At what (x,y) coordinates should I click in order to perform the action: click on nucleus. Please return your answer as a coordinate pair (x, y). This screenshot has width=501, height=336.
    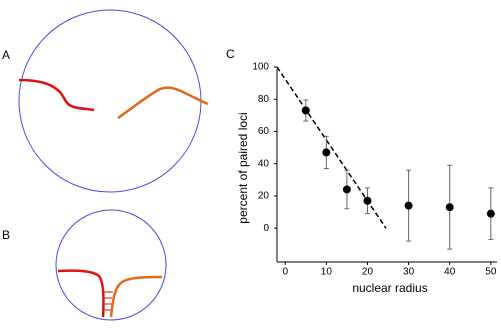
    Looking at the image, I should click on (111, 265).